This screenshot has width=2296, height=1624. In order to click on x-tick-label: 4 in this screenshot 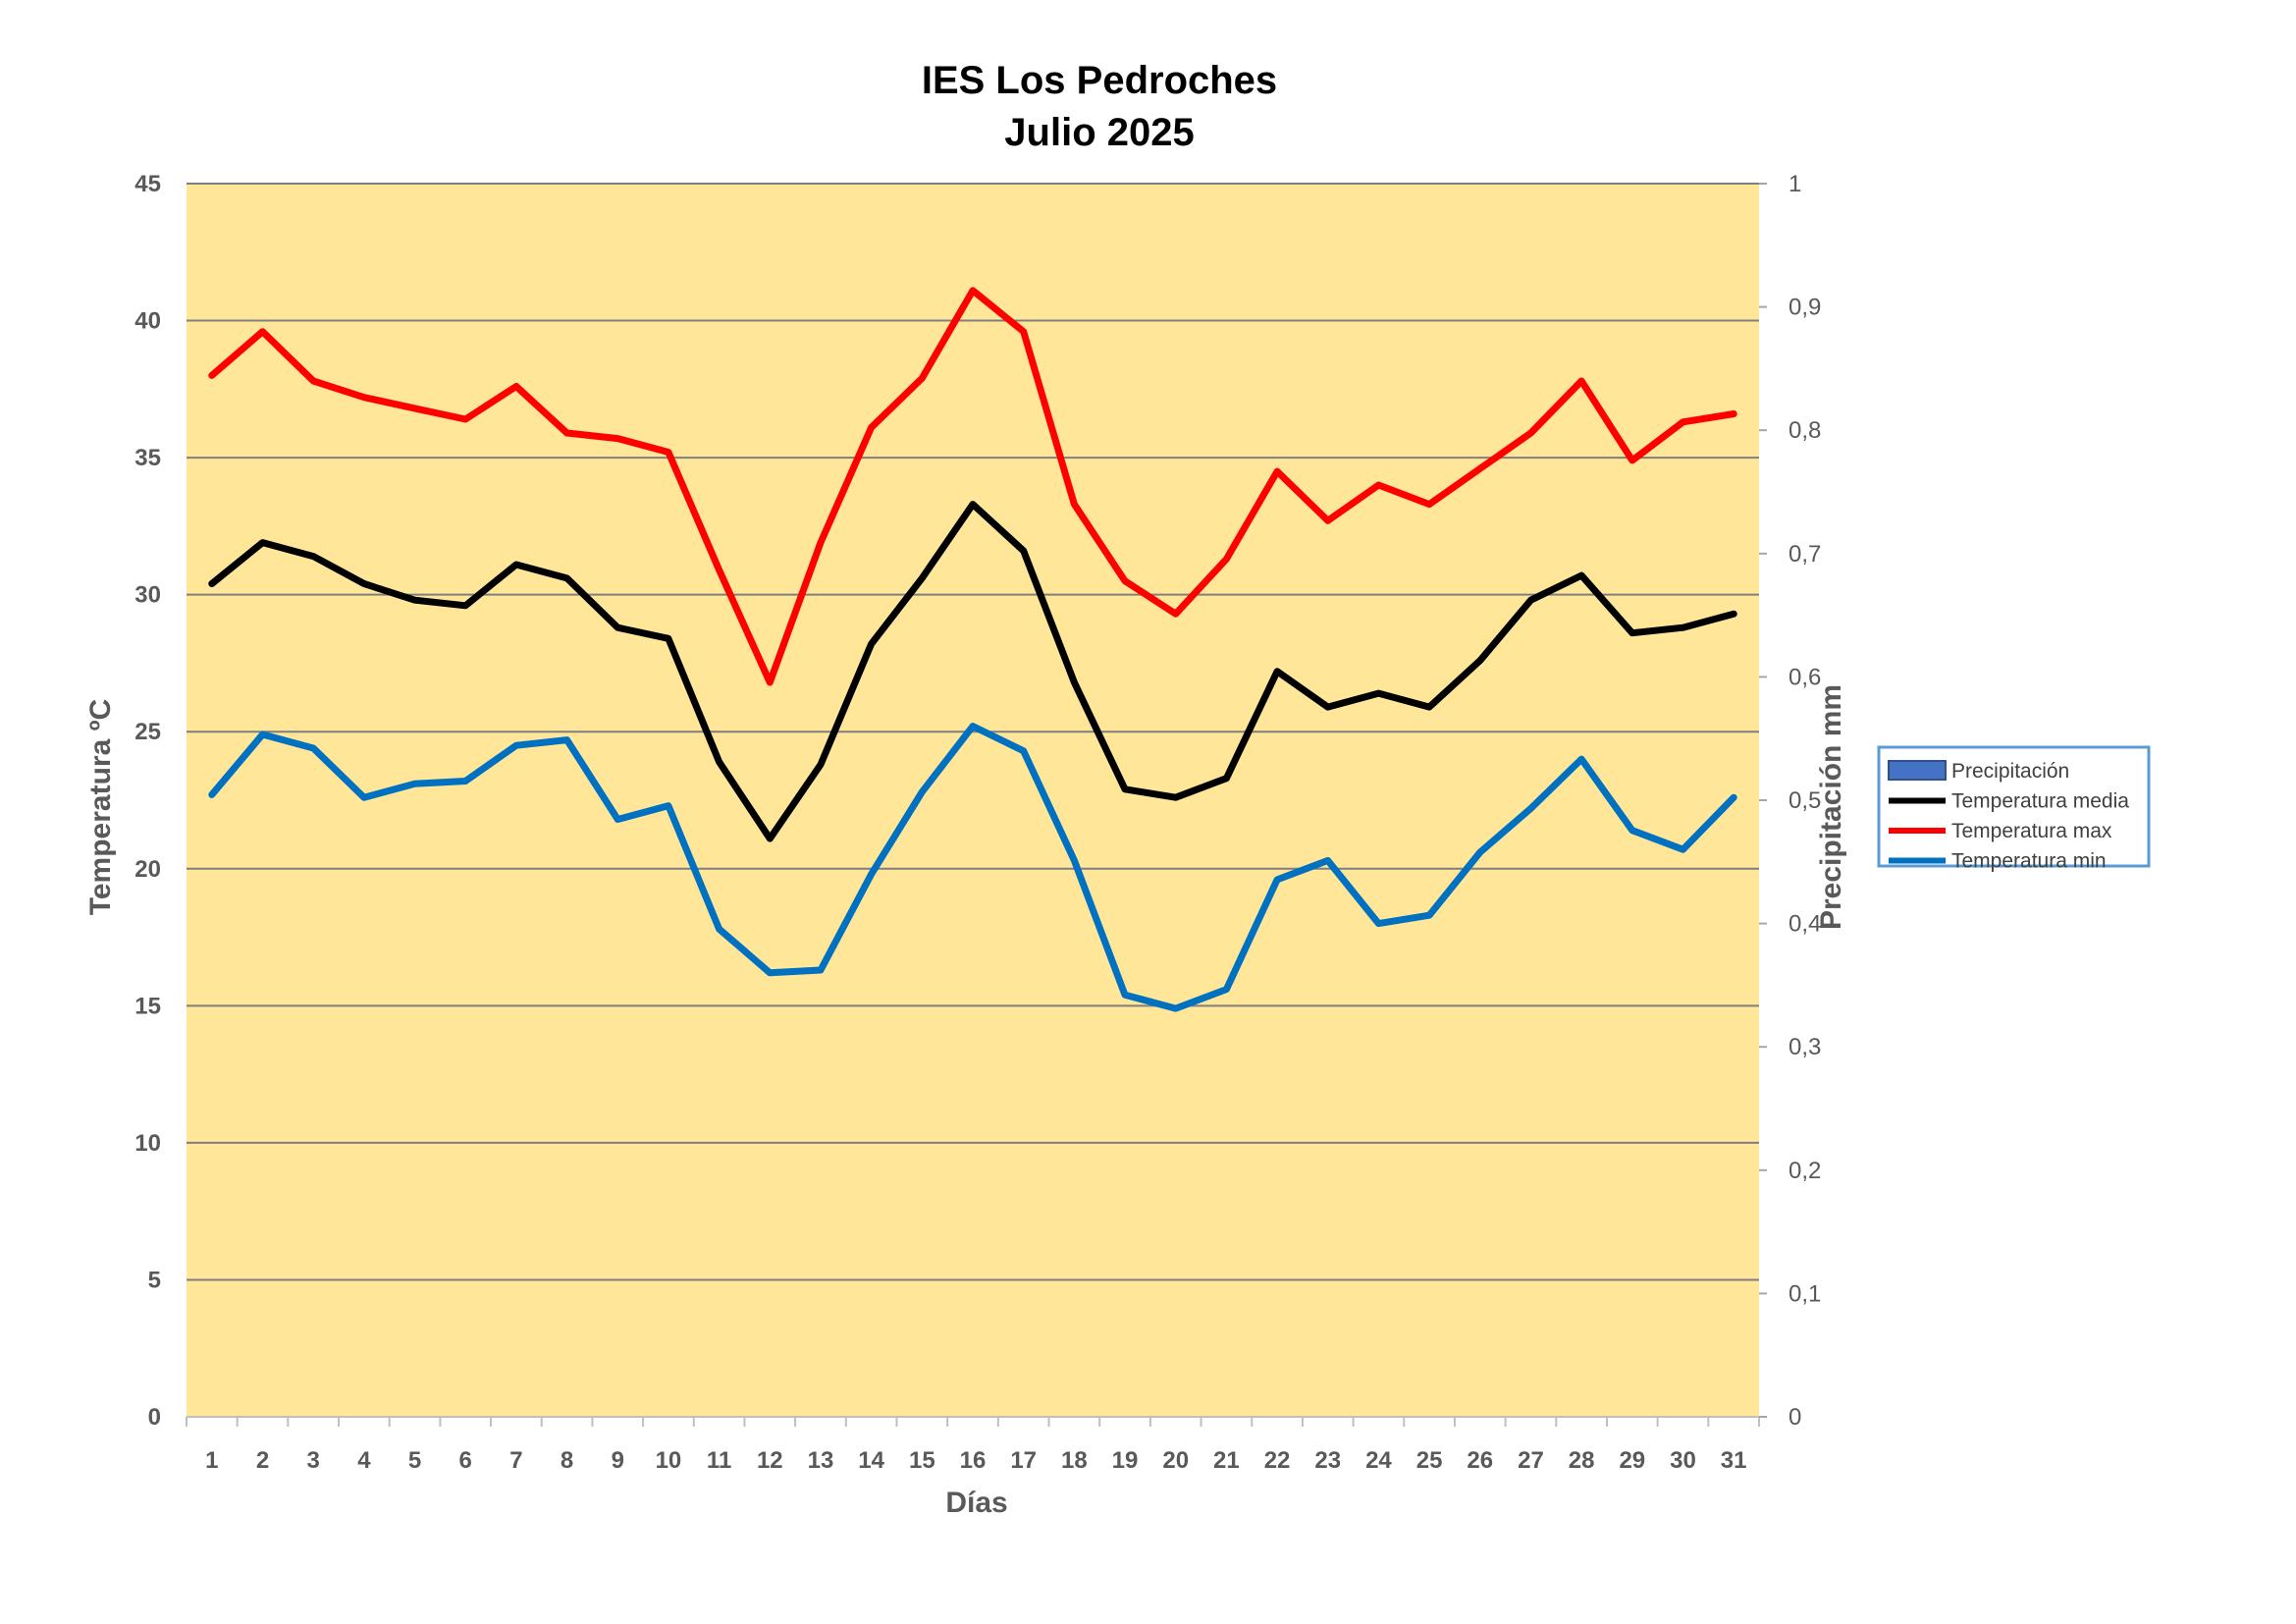, I will do `click(364, 1460)`.